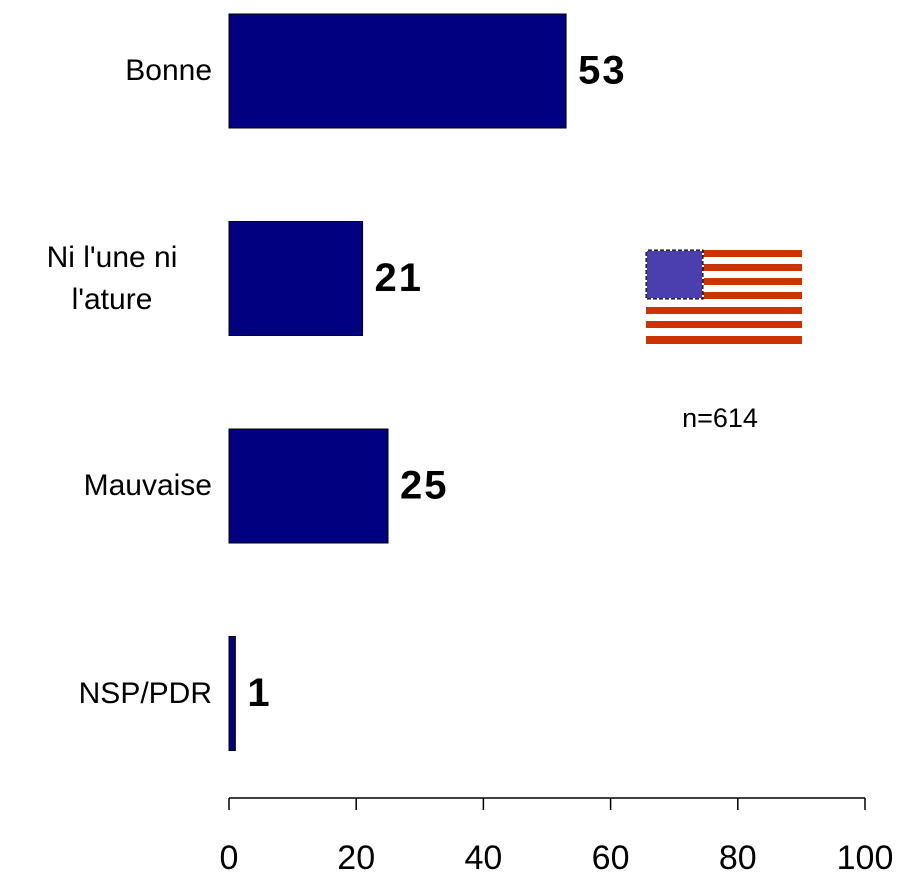  I want to click on value-label: 53, so click(602, 71).